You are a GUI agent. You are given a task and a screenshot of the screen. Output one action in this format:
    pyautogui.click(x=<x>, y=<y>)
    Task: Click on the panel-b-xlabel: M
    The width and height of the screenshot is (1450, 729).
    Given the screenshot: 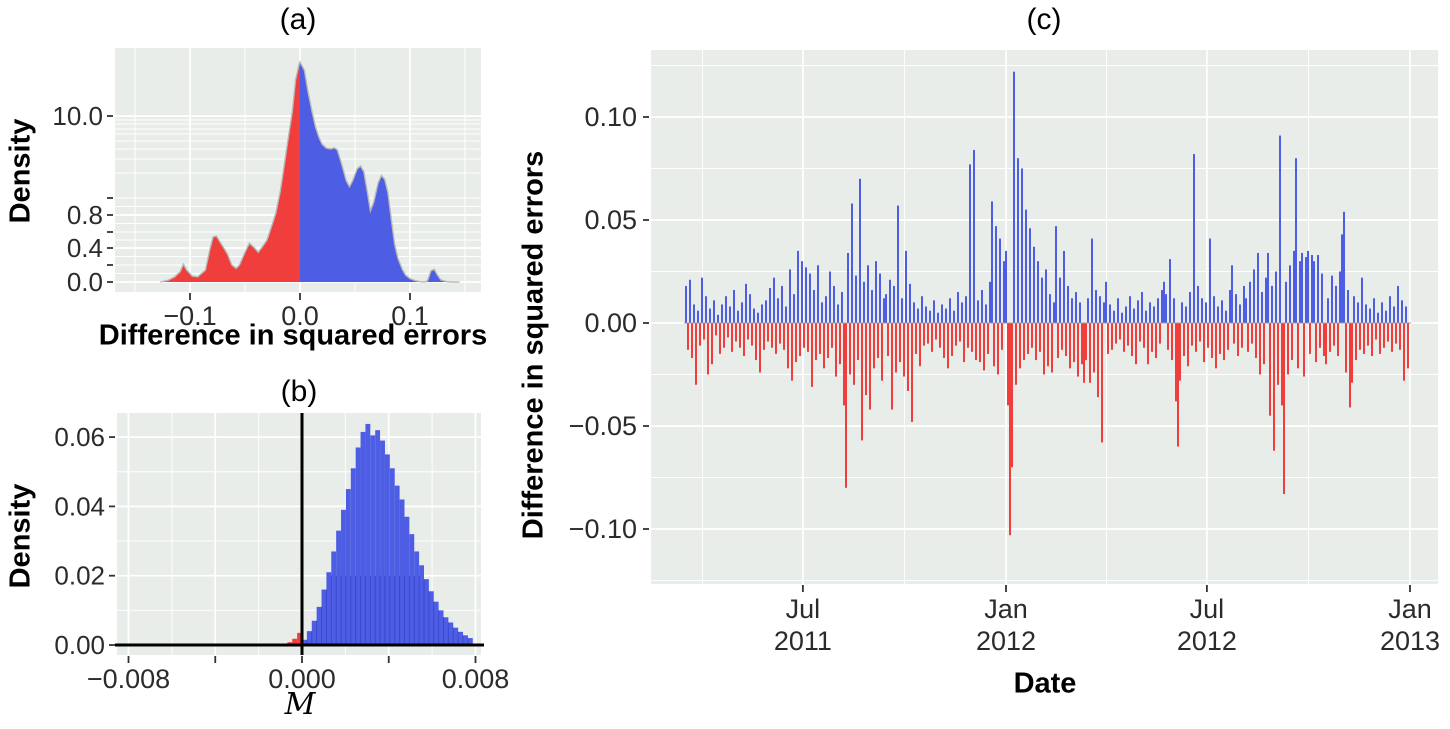 What is the action you would take?
    pyautogui.click(x=300, y=704)
    